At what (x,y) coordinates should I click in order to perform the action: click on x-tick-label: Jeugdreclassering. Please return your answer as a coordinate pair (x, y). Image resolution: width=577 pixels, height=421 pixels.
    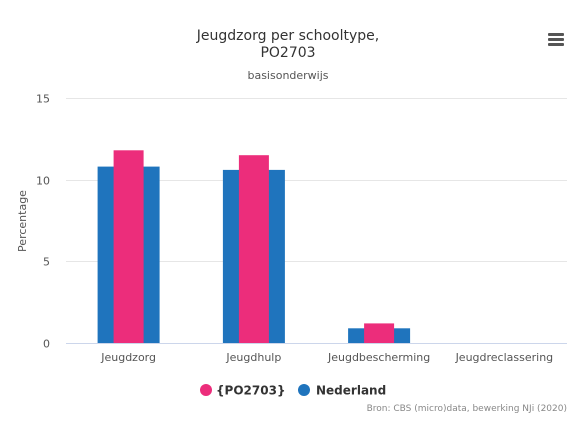
    Looking at the image, I should click on (504, 357).